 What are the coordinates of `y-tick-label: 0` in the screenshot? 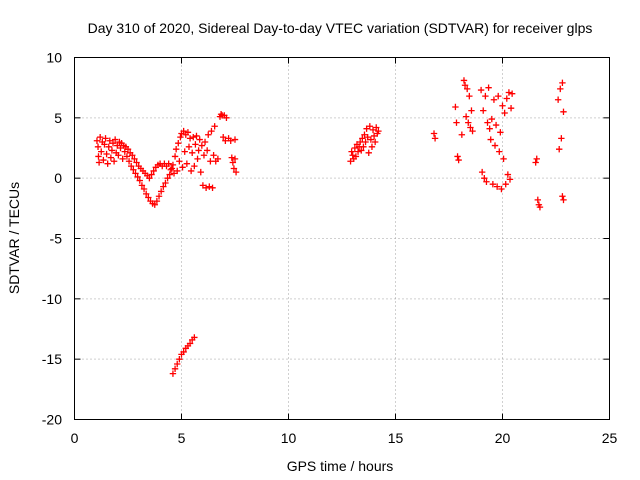 It's located at (58, 178).